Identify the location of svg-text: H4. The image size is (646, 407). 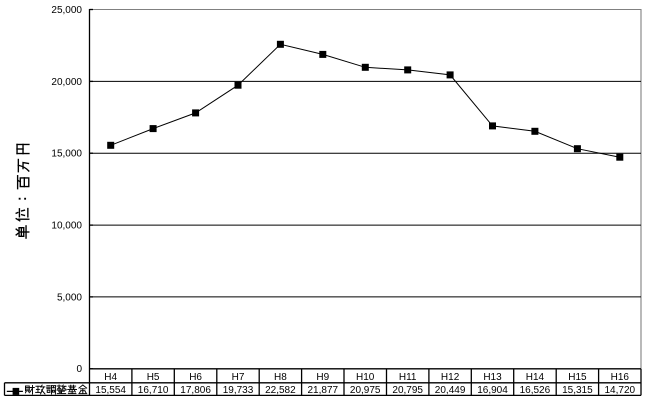
(110, 377).